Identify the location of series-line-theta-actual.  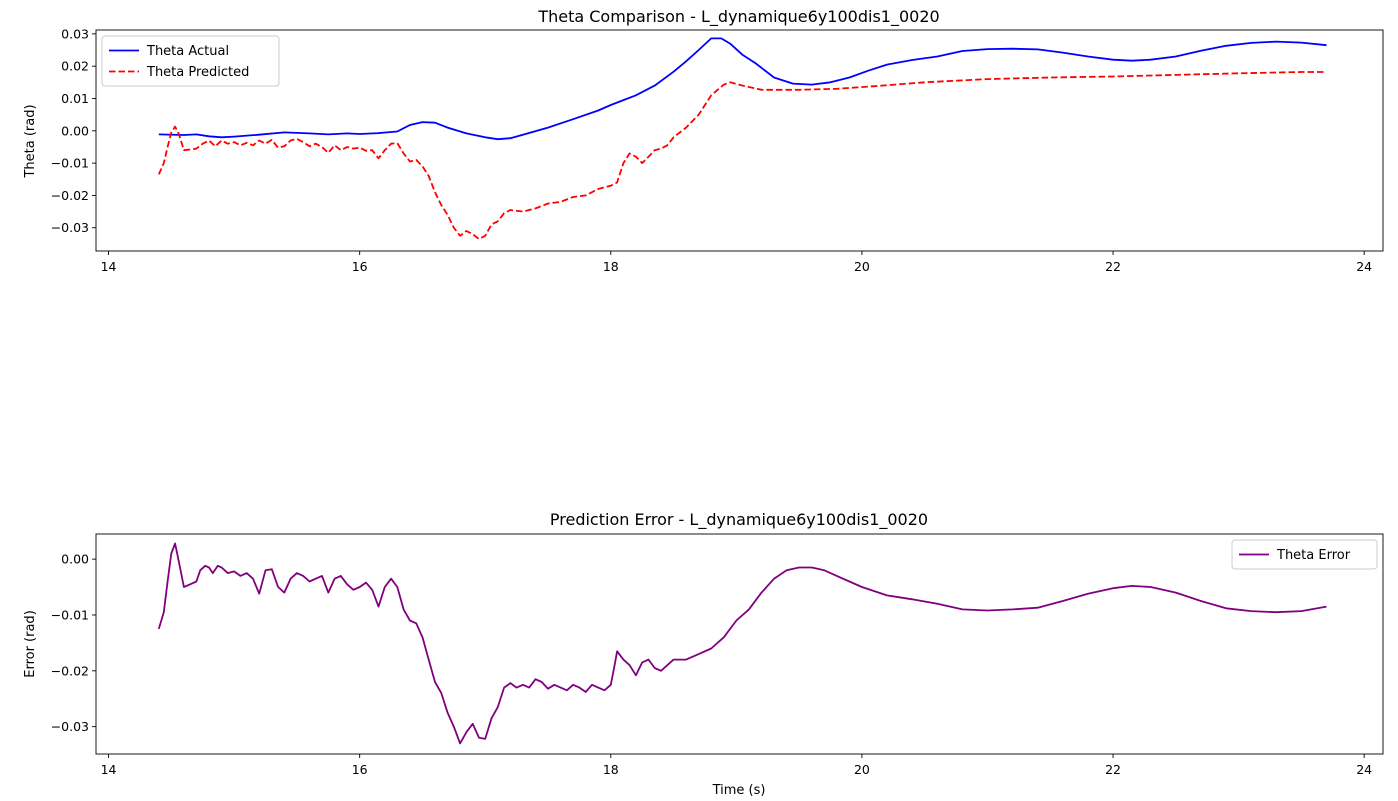
(742, 89).